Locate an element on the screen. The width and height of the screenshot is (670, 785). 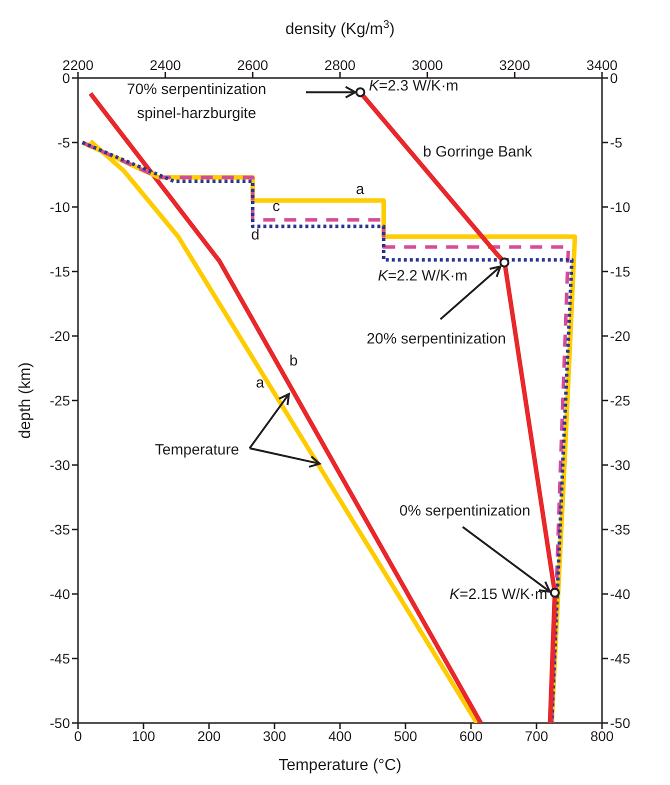
x2-tick-label: 2400 is located at coordinates (166, 65).